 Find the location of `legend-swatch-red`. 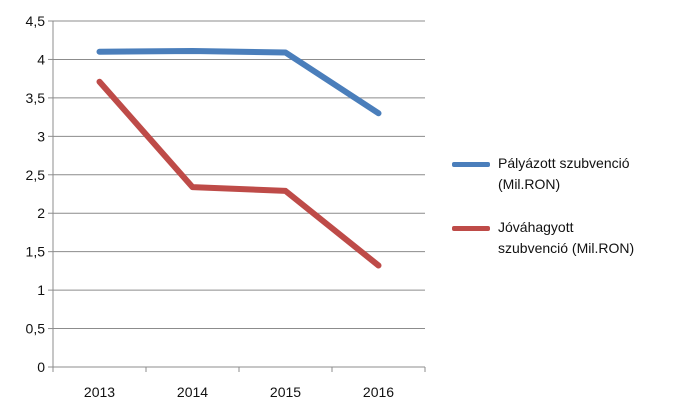

legend-swatch-red is located at coordinates (471, 228).